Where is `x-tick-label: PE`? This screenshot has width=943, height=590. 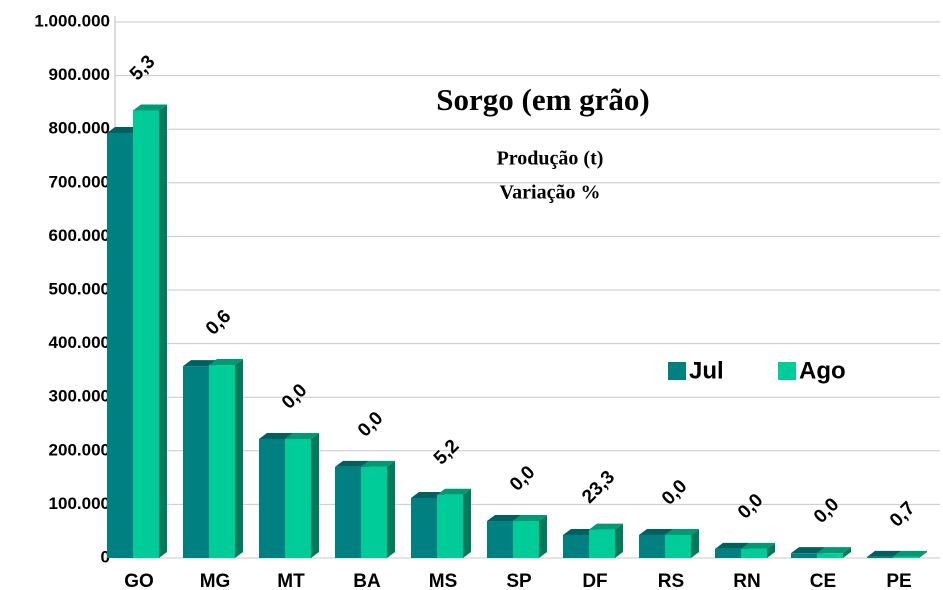
x-tick-label: PE is located at coordinates (898, 580).